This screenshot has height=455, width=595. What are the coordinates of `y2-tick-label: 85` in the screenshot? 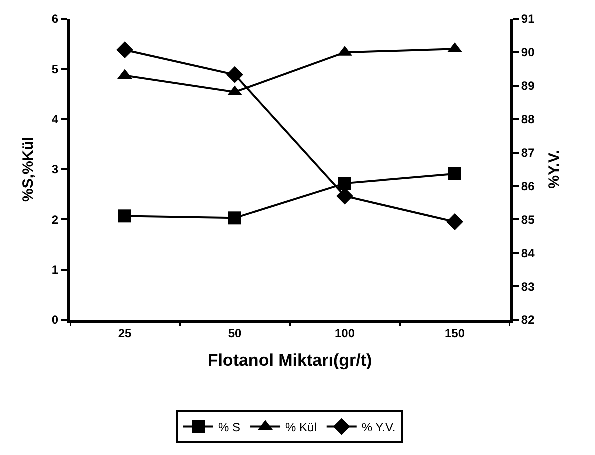 It's located at (528, 219).